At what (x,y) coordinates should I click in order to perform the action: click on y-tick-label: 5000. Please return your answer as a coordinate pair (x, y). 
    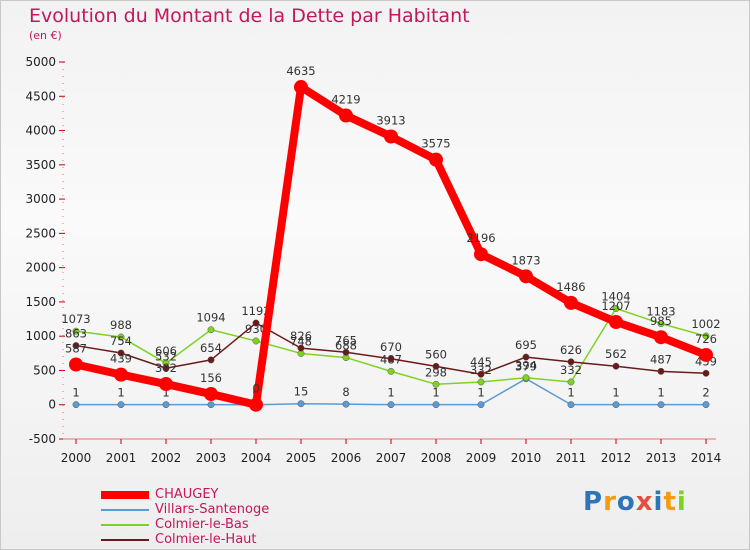
    Looking at the image, I should click on (40, 62).